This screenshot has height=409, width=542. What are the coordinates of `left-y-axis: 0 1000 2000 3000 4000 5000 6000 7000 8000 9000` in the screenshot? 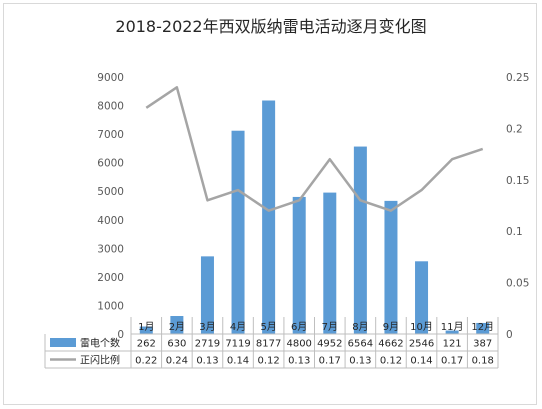 It's located at (110, 206).